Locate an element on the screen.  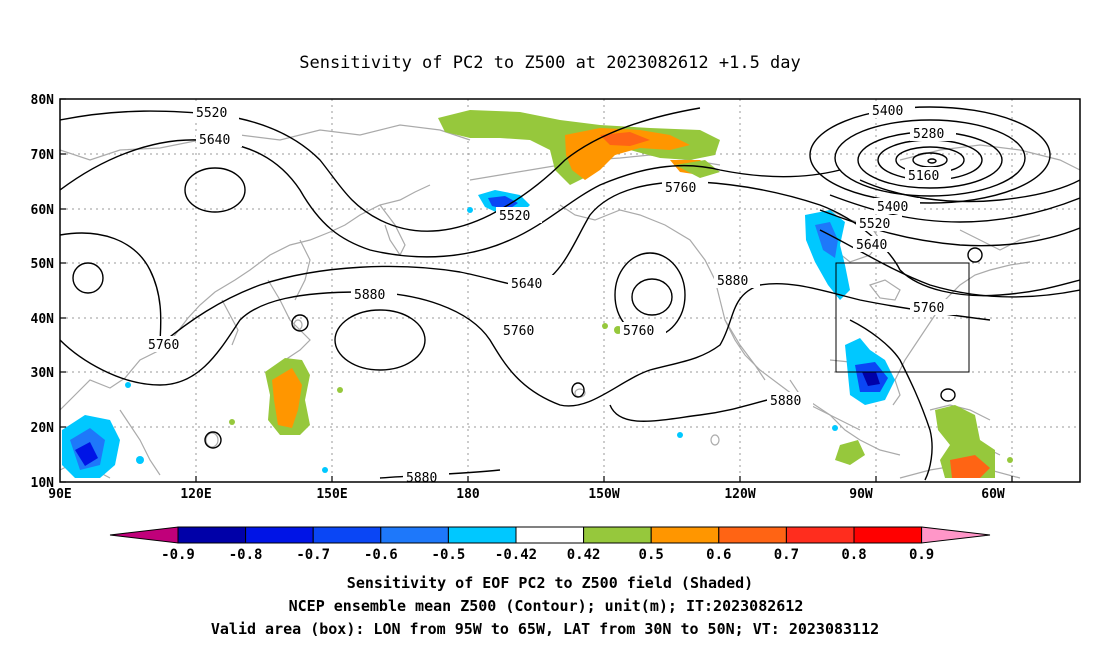
lon-label: 120W is located at coordinates (739, 494).